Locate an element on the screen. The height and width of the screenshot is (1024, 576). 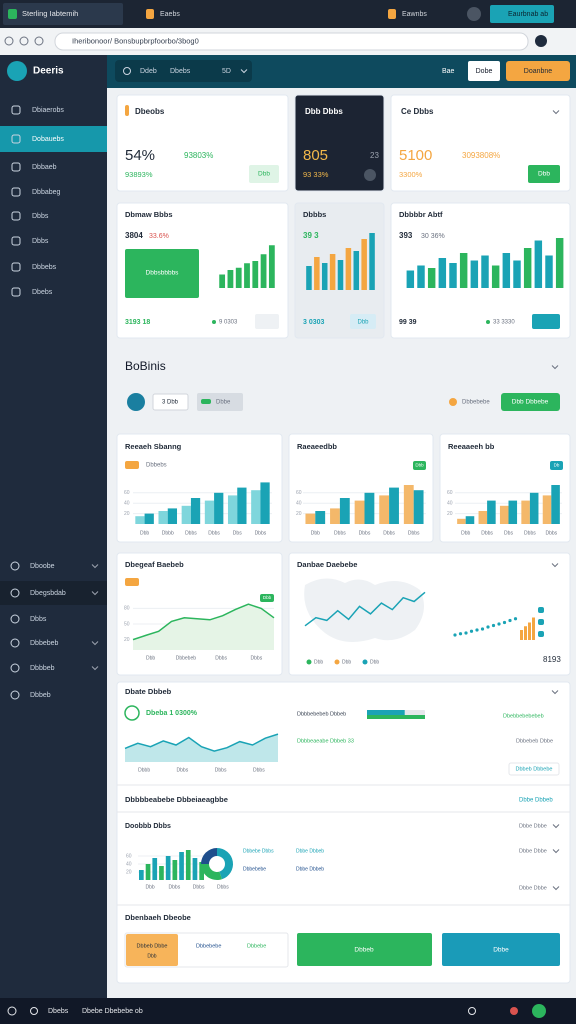
note-icon is located at coordinates (152, 950).